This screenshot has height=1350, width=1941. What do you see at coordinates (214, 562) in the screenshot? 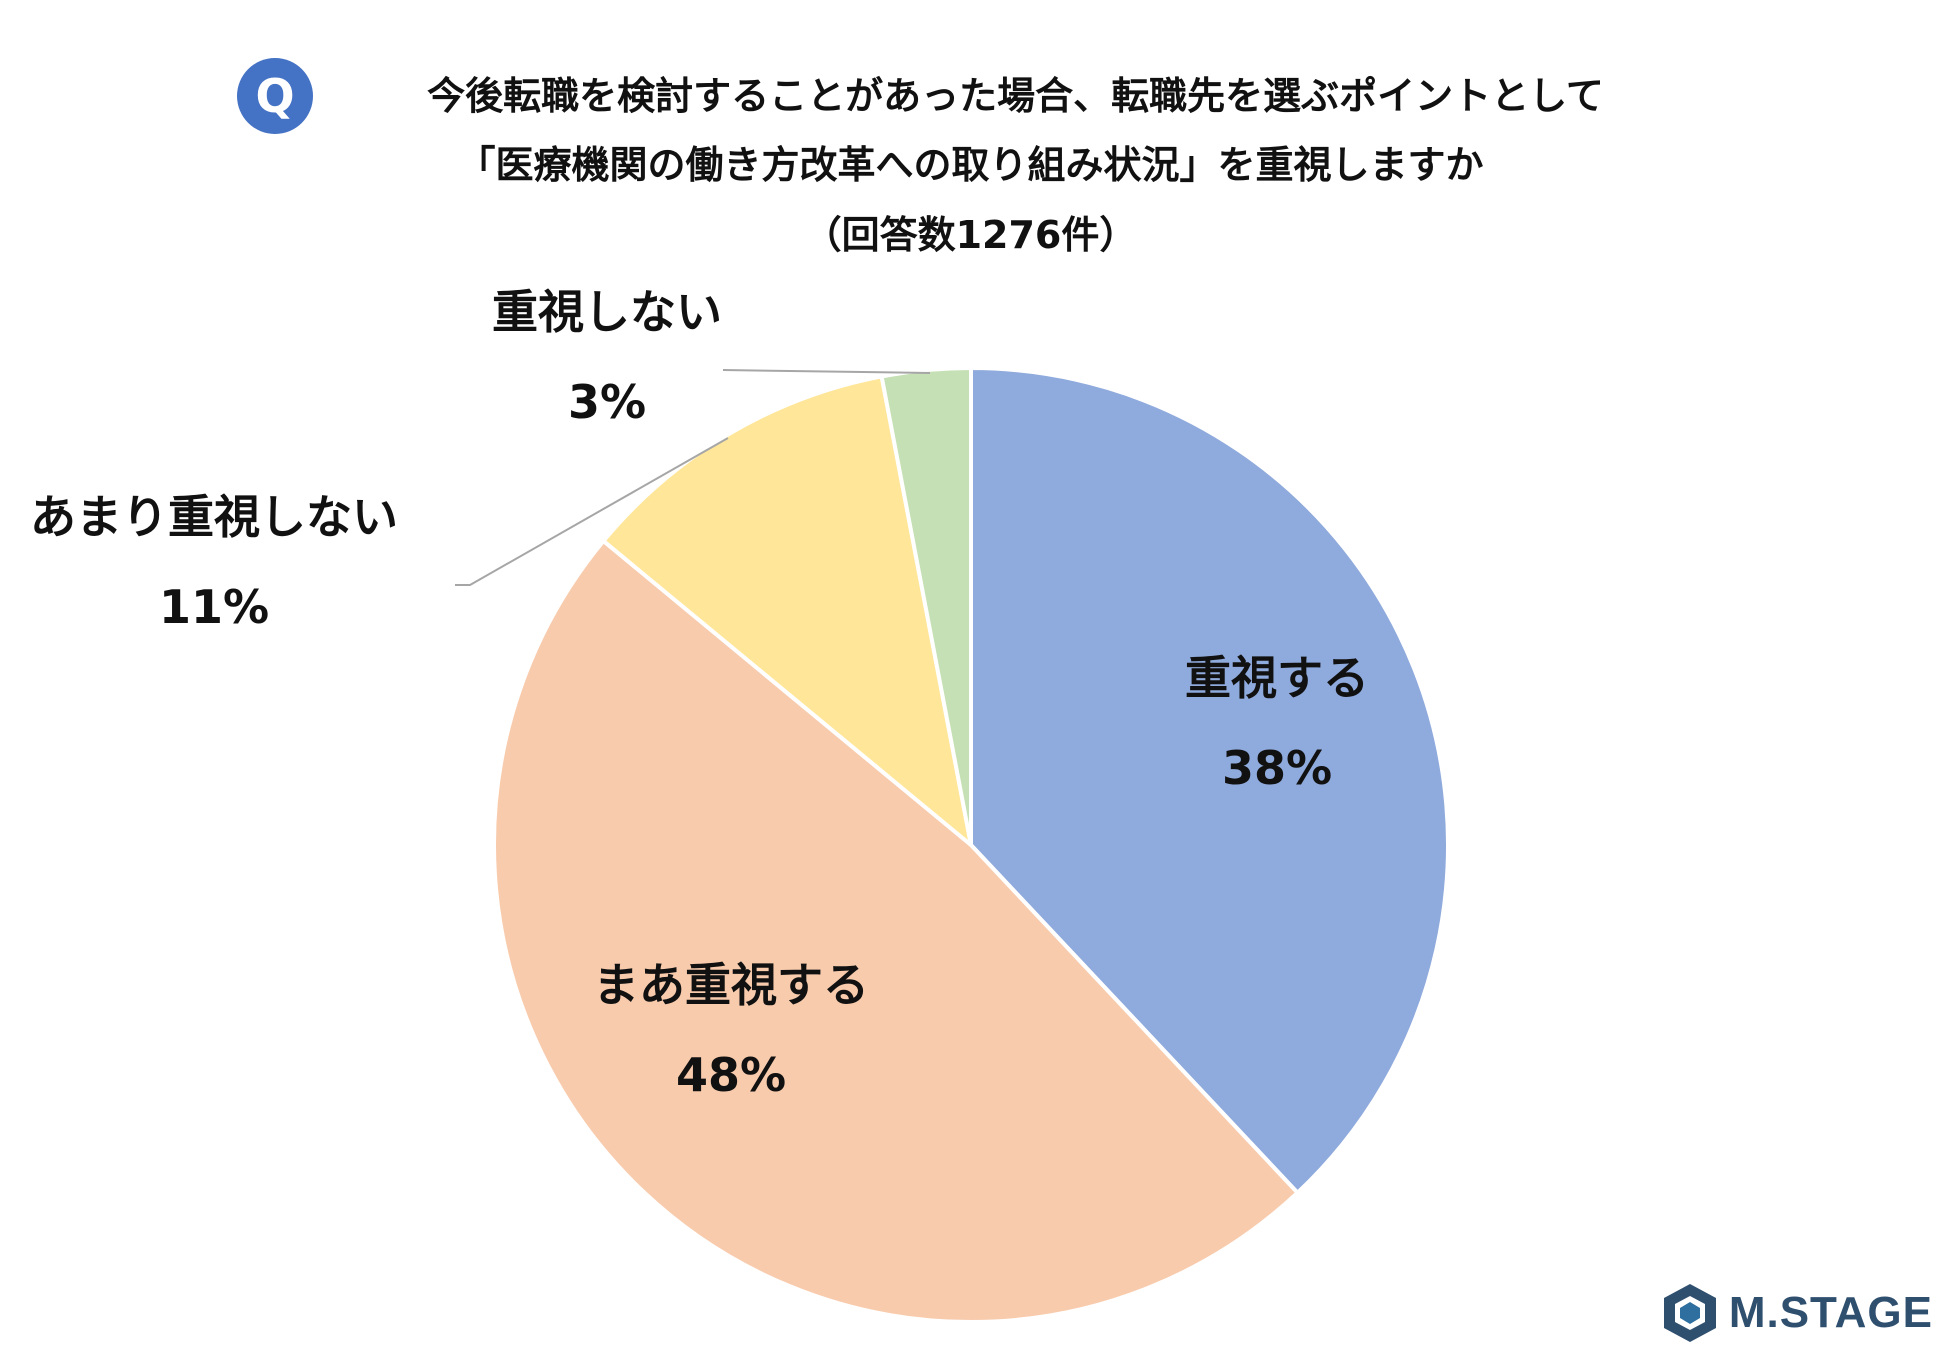
I see `slice-label-amari-juushi-shinai: あまり重視しない 11%` at bounding box center [214, 562].